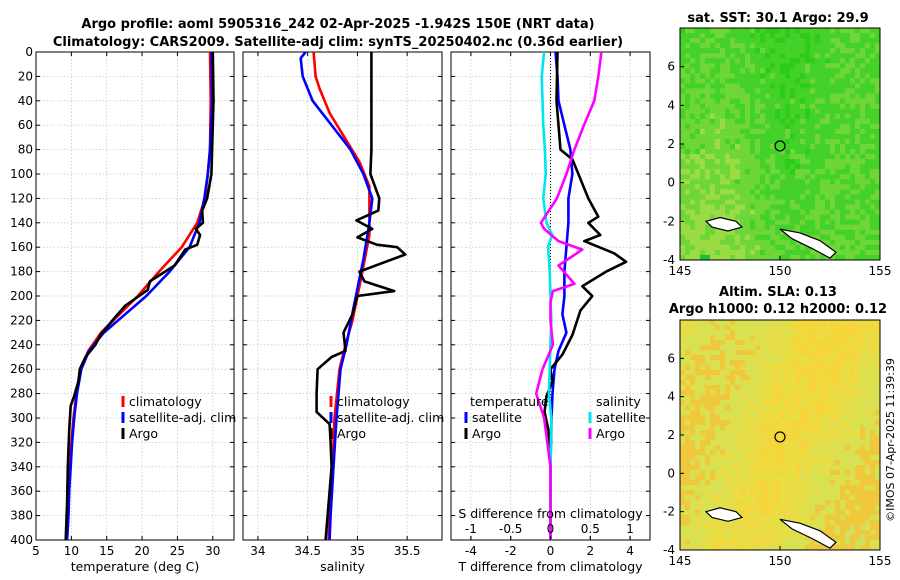 The height and width of the screenshot is (580, 900). I want to click on map-y-tick-label: 6, so click(671, 358).